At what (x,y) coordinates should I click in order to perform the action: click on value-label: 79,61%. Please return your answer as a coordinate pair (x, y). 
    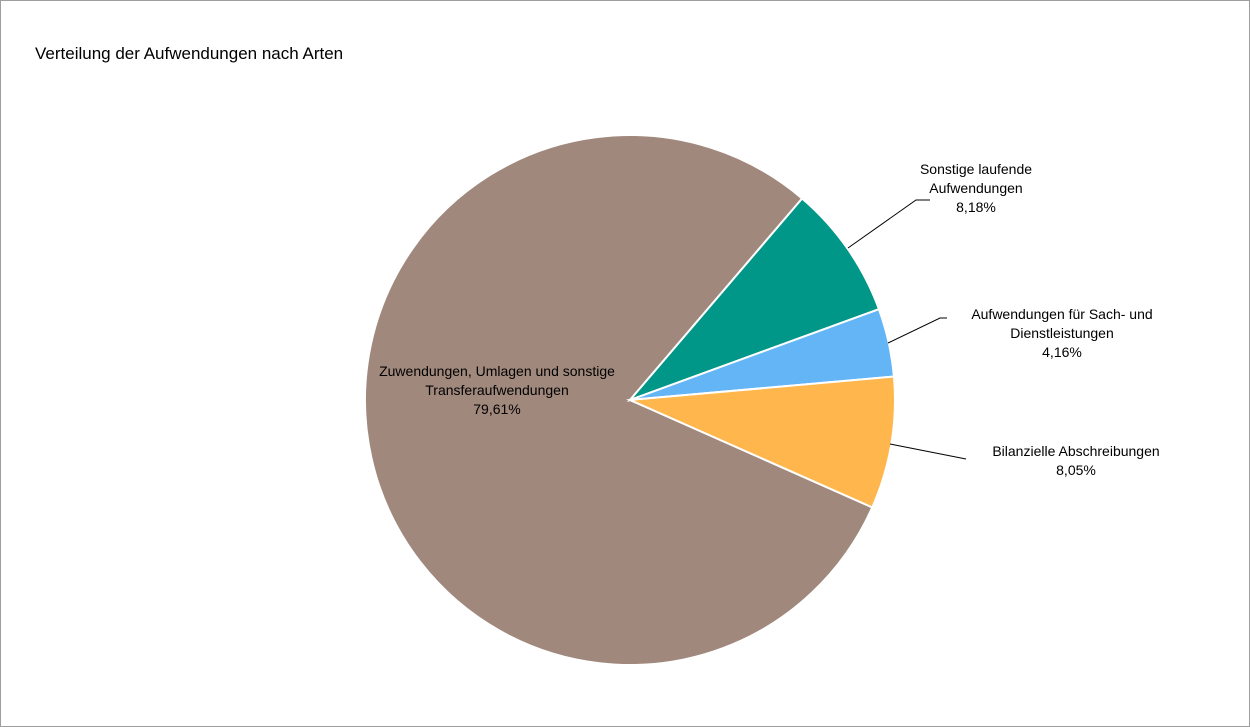
    Looking at the image, I should click on (497, 409).